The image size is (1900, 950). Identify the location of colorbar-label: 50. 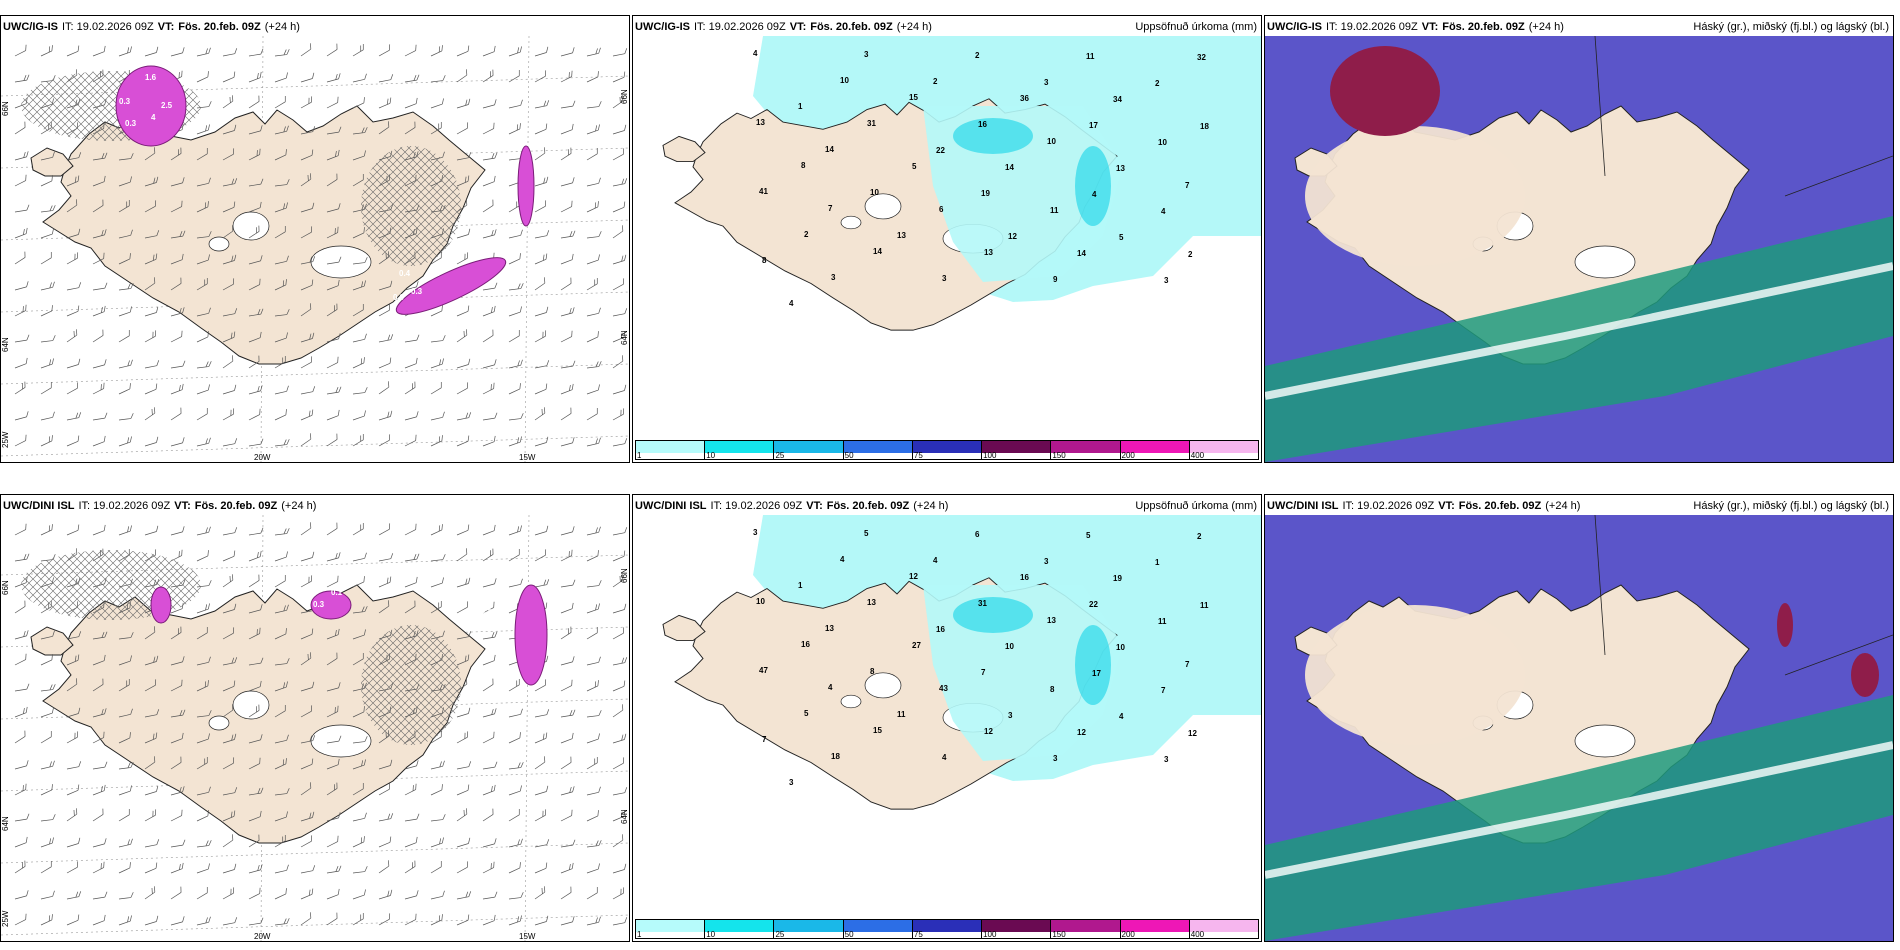
(849, 934).